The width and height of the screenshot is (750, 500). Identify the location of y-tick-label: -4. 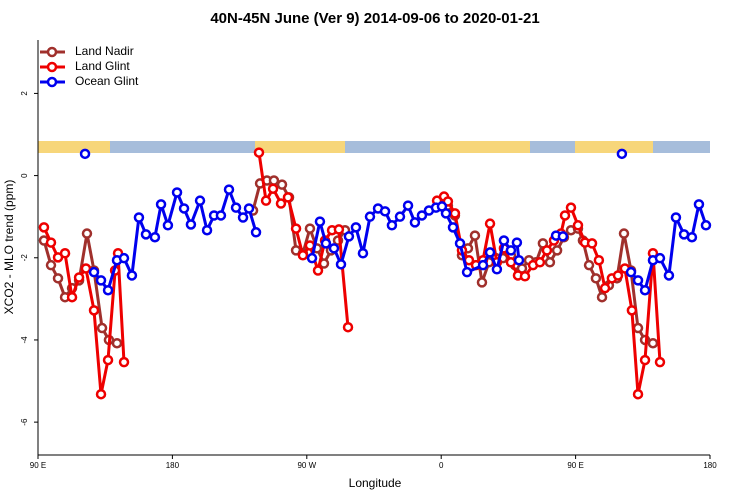
(24, 340).